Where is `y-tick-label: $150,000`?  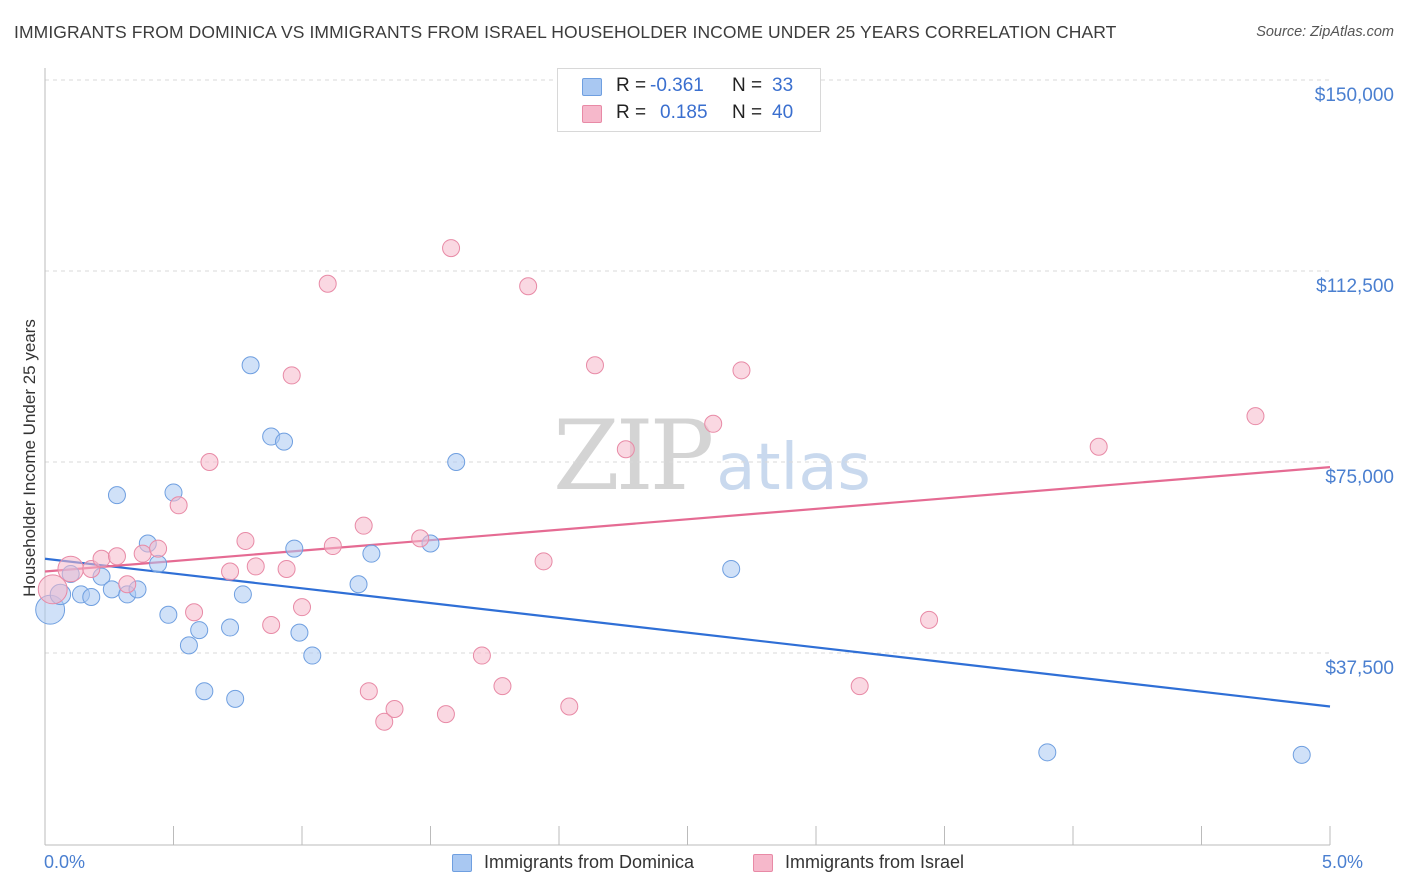 y-tick-label: $150,000 is located at coordinates (1354, 95).